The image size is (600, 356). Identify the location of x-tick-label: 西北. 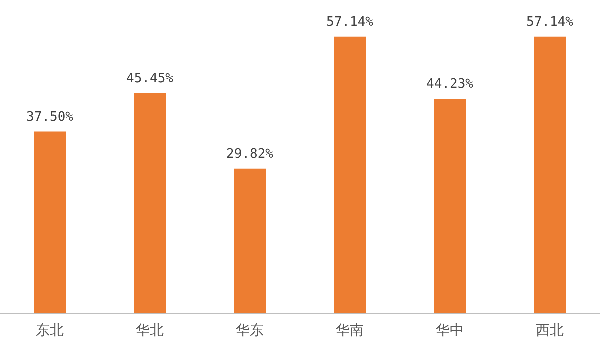
(550, 330).